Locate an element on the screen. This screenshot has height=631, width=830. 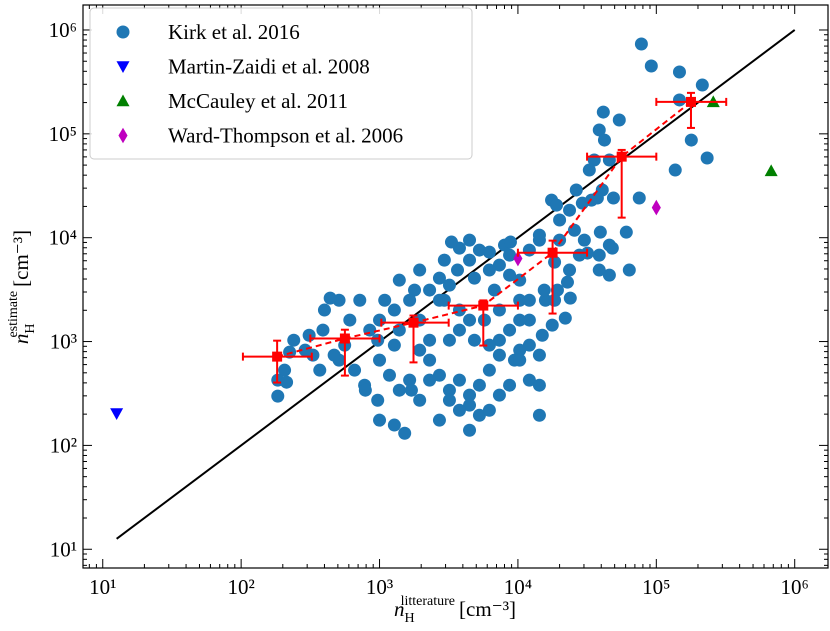
x-tick-label: 10⁴ is located at coordinates (518, 587).